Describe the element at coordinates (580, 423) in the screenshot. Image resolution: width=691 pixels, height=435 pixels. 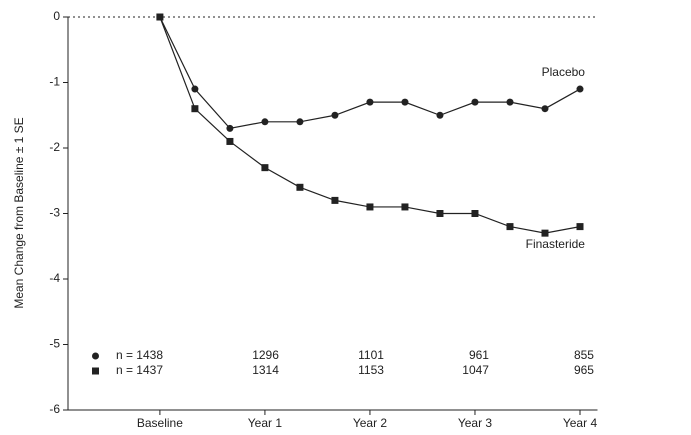
I see `x-tick-label: Year 4` at that location.